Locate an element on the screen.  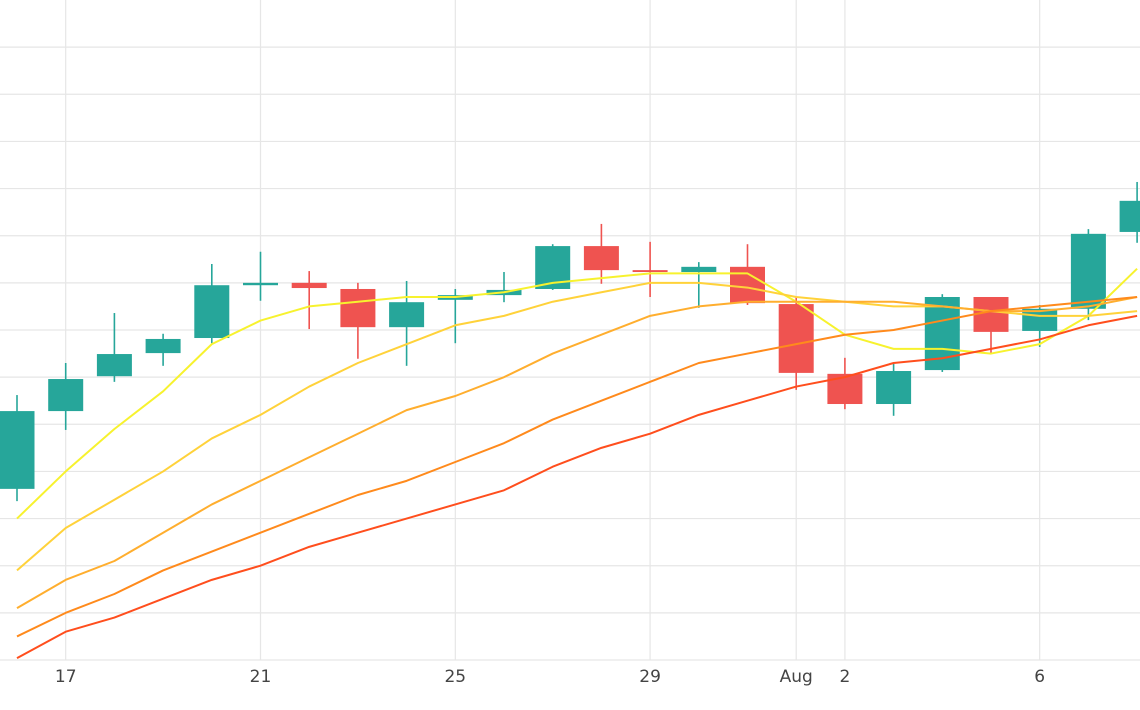
x-tick-label: 21 is located at coordinates (261, 677).